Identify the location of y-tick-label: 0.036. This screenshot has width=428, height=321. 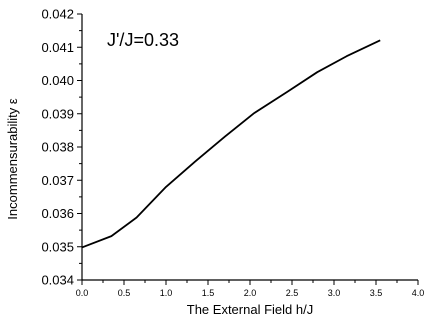
(57, 213).